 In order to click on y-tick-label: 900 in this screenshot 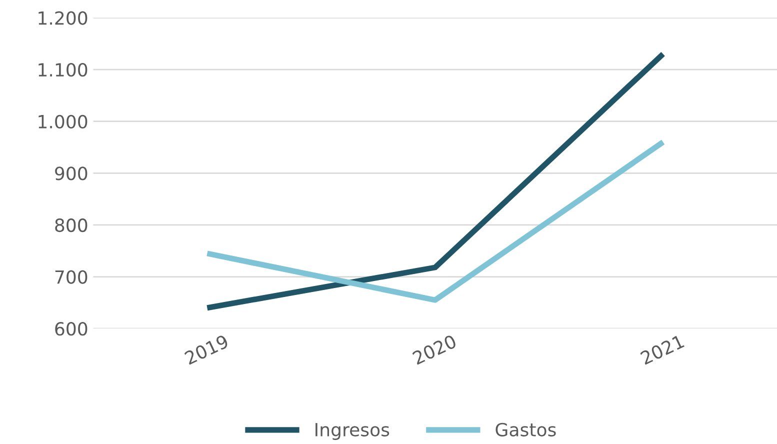, I will do `click(71, 173)`.